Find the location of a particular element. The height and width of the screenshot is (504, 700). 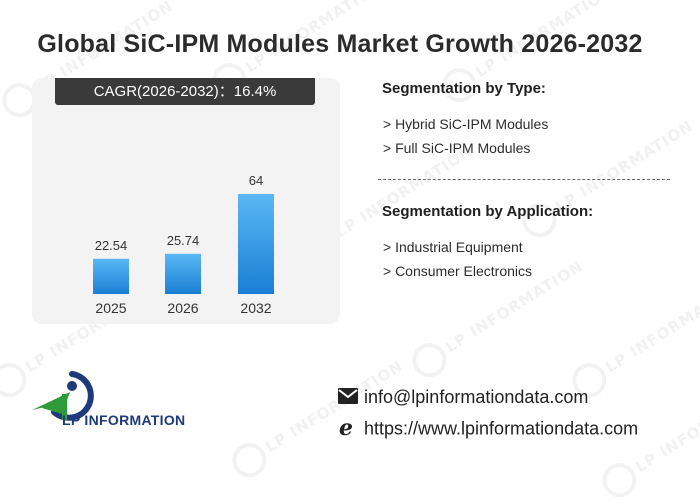

segmentation-application-item: > Consumer Electronics is located at coordinates (458, 271).